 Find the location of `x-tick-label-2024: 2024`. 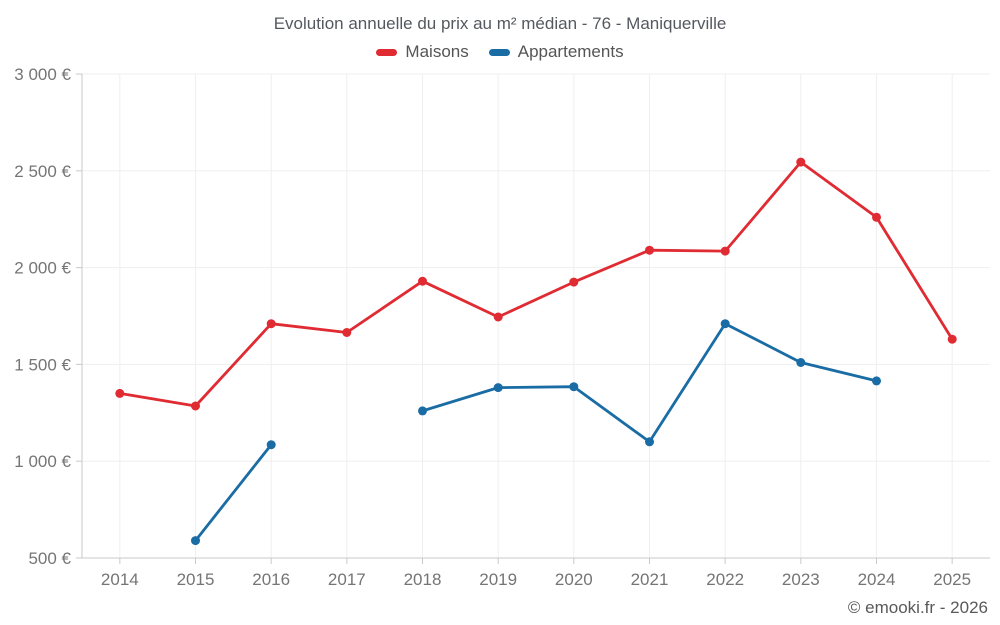

x-tick-label-2024: 2024 is located at coordinates (877, 579).